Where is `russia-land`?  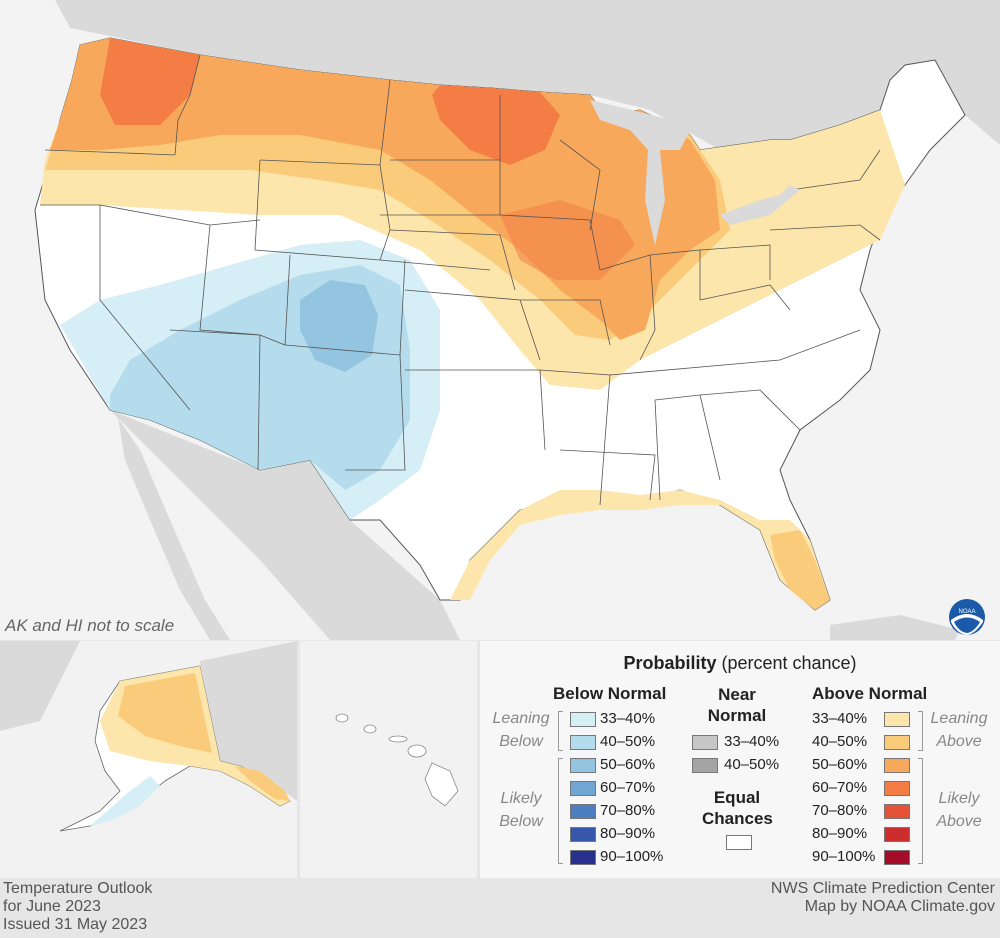
russia-land is located at coordinates (40, 686).